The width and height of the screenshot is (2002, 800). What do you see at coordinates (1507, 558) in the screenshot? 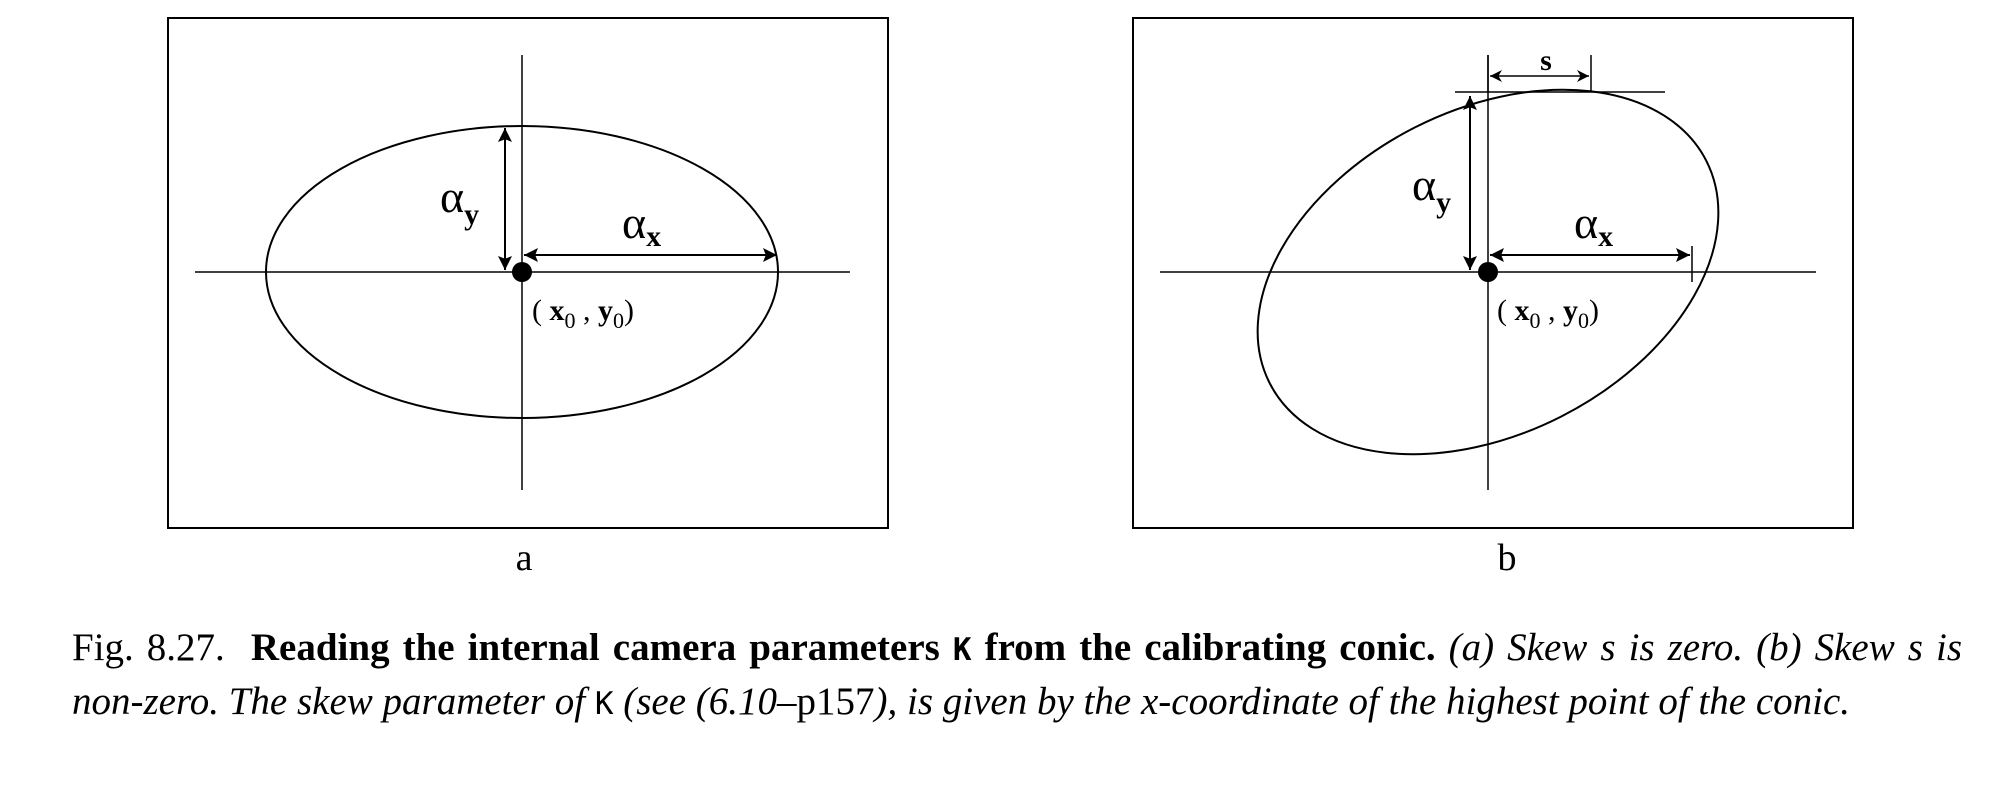
I see `panel-b-label: b` at bounding box center [1507, 558].